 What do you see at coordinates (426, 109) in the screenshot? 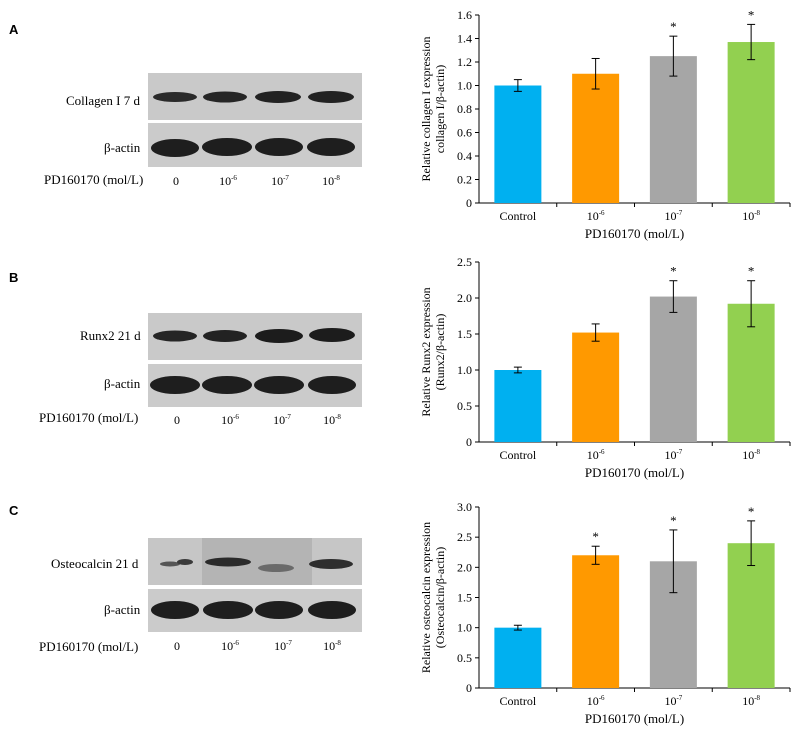
I see `y-axis-title: Relative collagen I expression` at bounding box center [426, 109].